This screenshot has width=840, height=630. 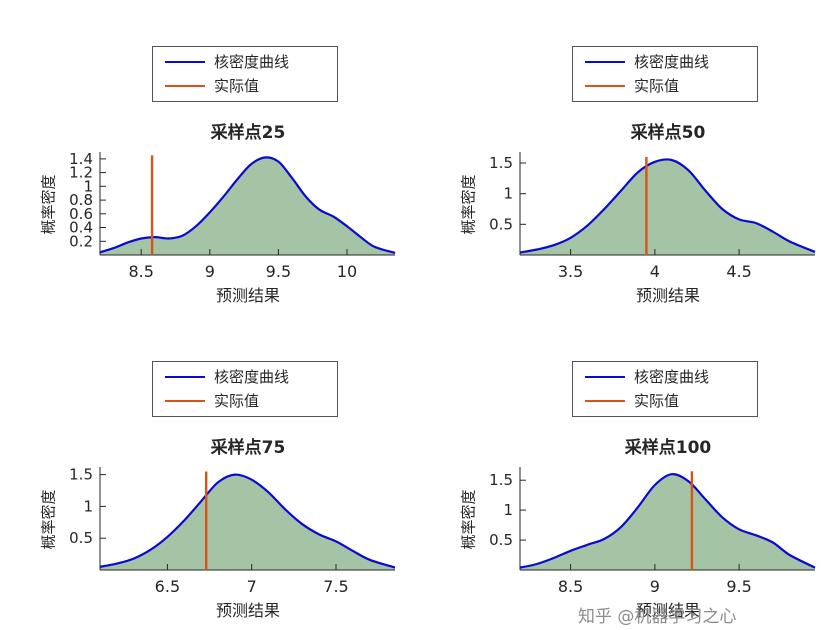 I want to click on x-tick-label: 4, so click(x=655, y=271).